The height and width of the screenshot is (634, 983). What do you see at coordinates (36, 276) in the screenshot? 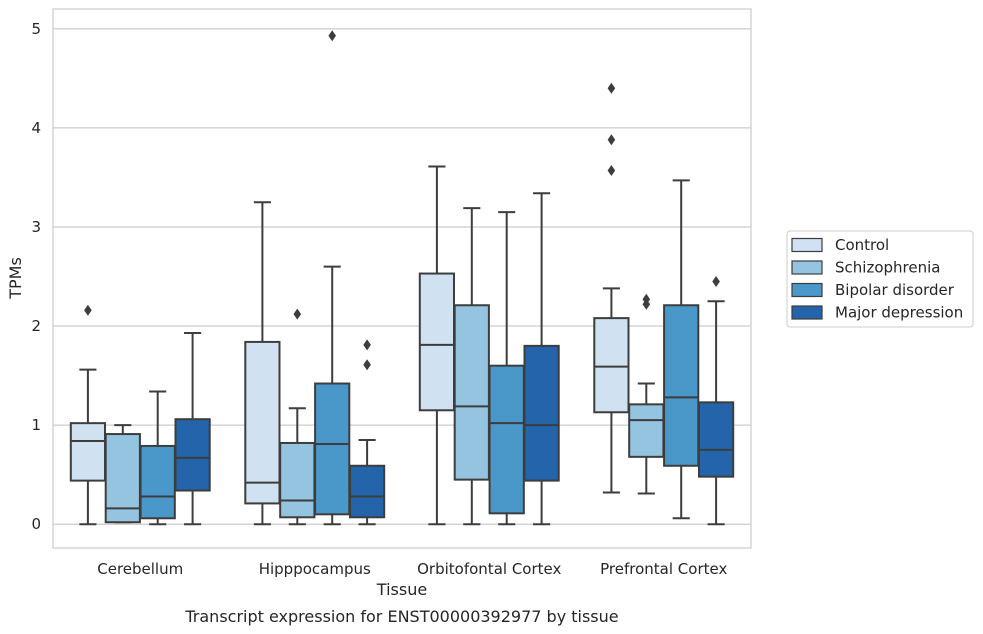
I see `y-tick-labels: 0 1 2 3 4 5` at bounding box center [36, 276].